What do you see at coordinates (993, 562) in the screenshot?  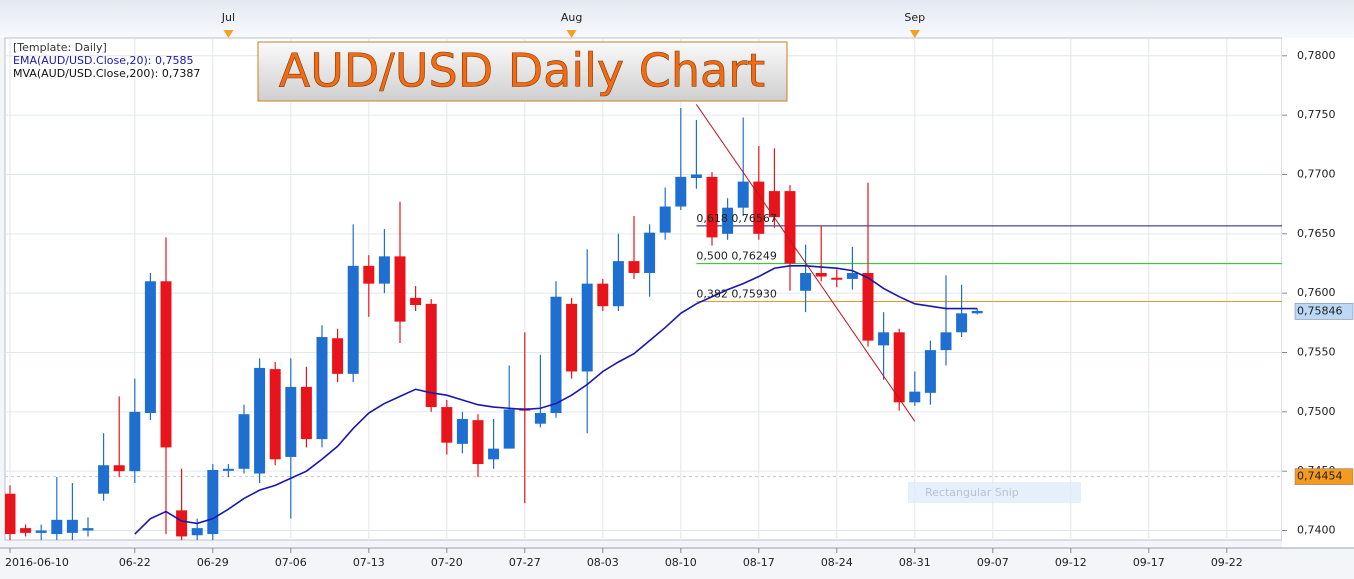 I see `x-tick-label: 09-07` at bounding box center [993, 562].